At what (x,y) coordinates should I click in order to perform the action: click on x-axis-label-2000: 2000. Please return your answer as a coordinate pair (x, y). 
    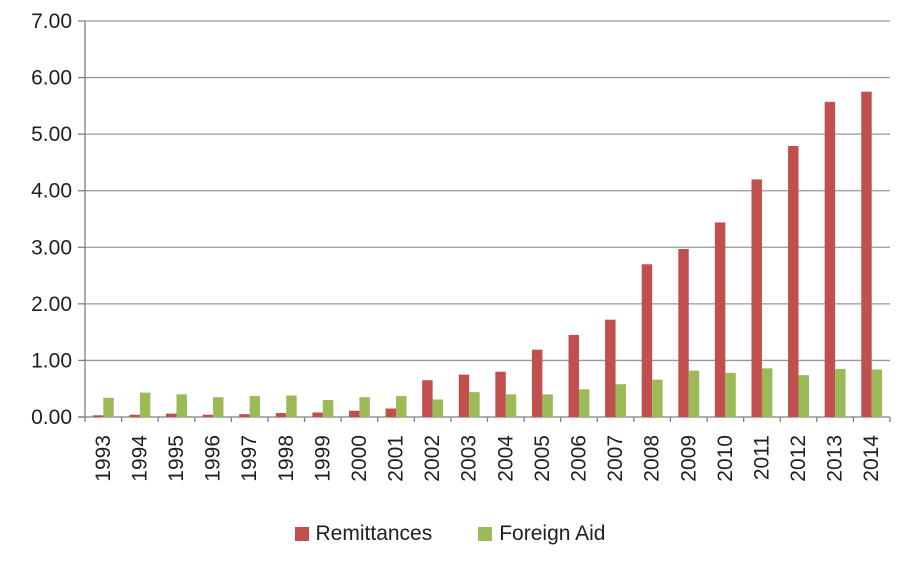
    Looking at the image, I should click on (359, 458).